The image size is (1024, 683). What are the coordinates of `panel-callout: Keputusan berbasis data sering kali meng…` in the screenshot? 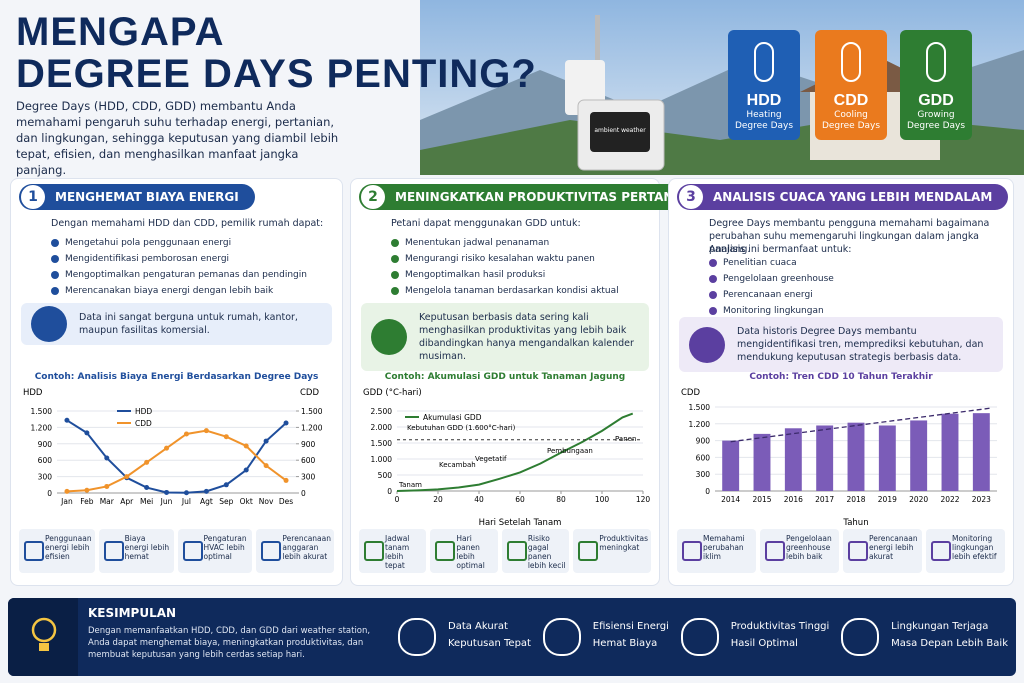 It's located at (505, 337).